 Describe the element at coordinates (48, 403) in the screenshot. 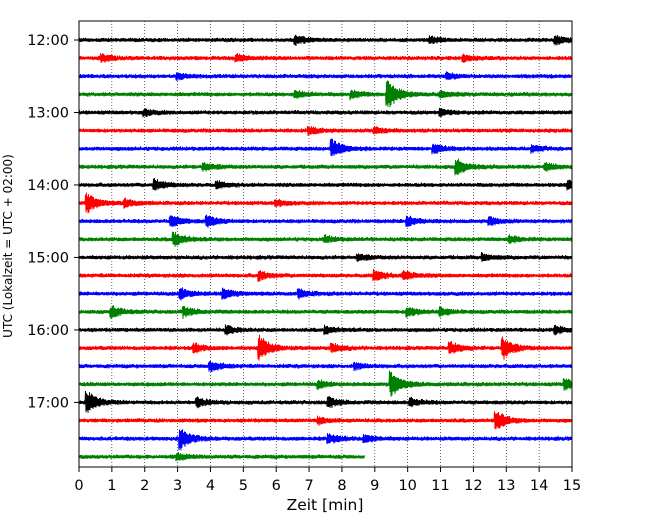

I see `y-tick-label: 17:00` at that location.